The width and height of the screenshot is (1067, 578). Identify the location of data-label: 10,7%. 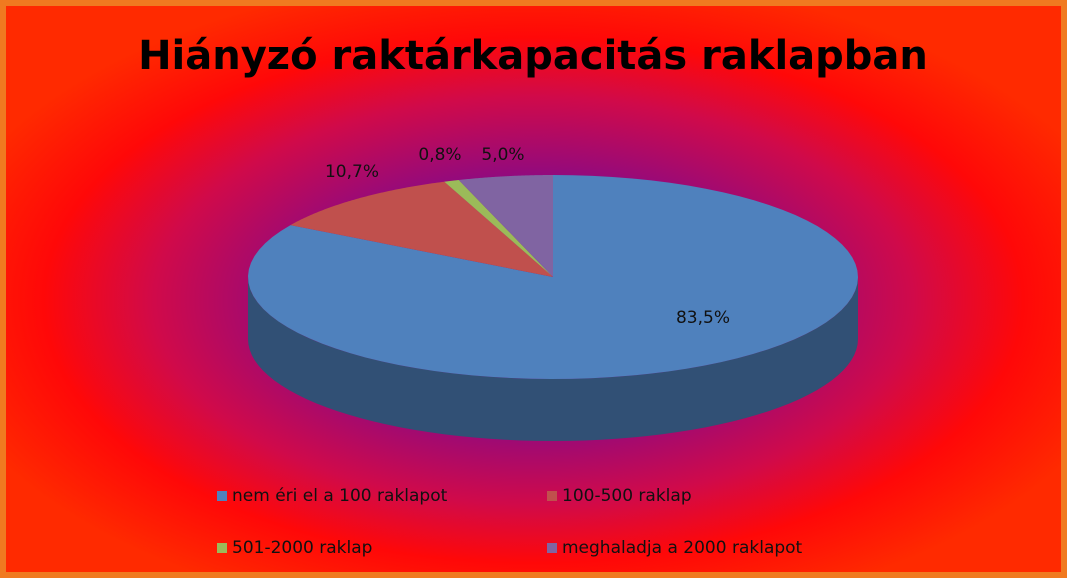
(352, 172).